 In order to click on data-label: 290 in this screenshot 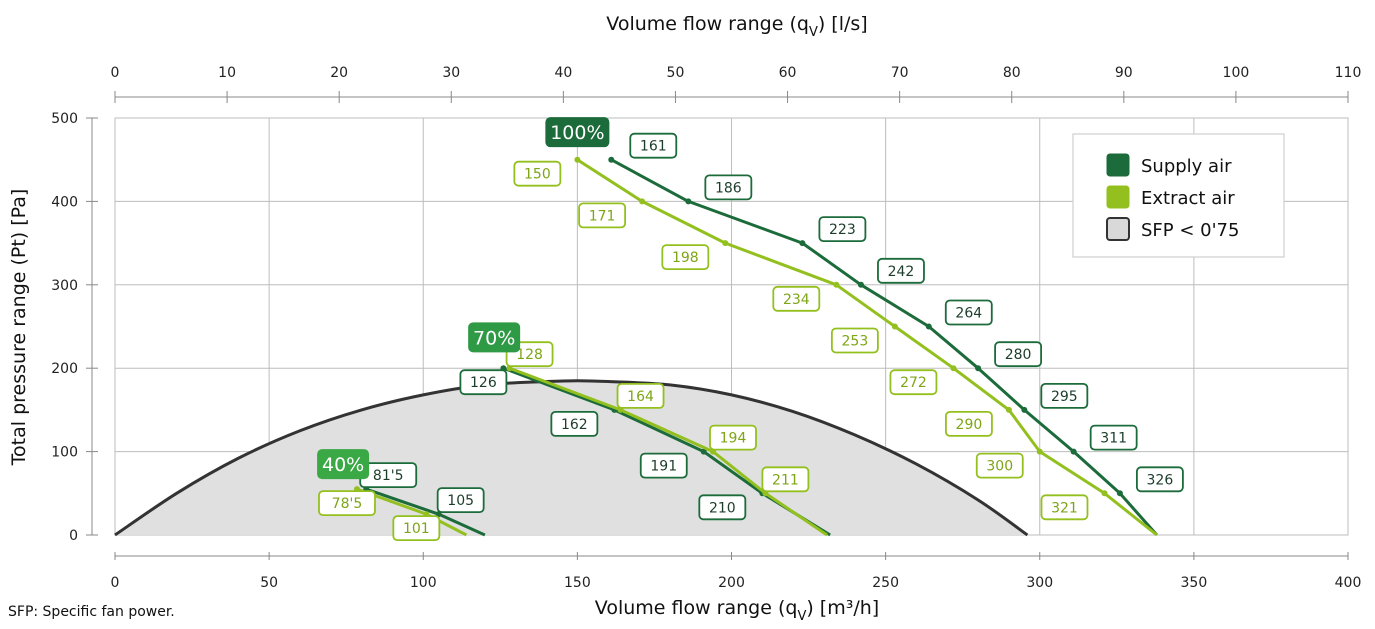, I will do `click(969, 425)`.